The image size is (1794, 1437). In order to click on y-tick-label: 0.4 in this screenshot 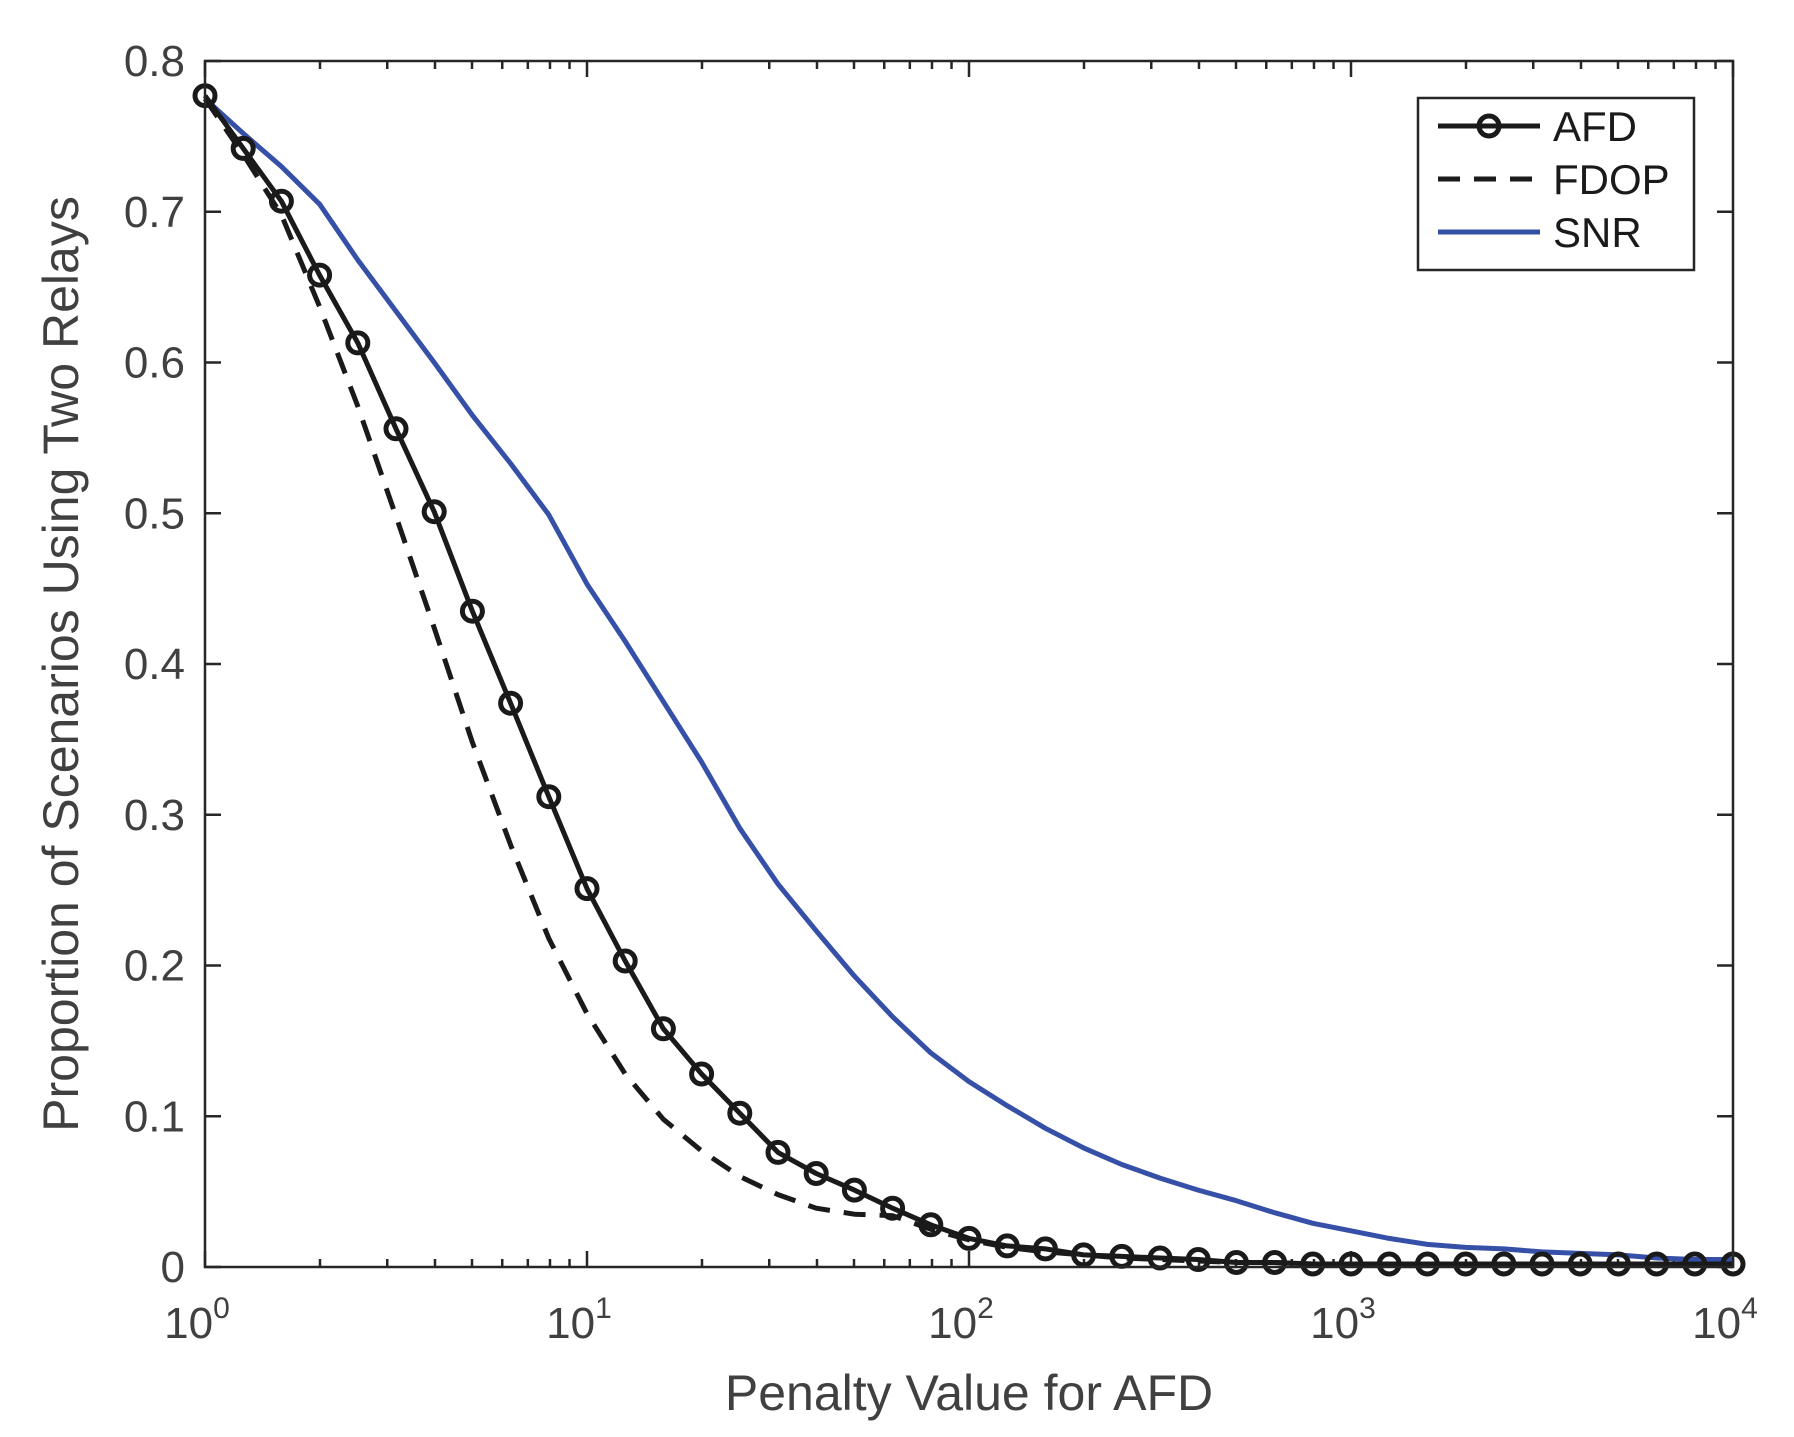, I will do `click(154, 664)`.